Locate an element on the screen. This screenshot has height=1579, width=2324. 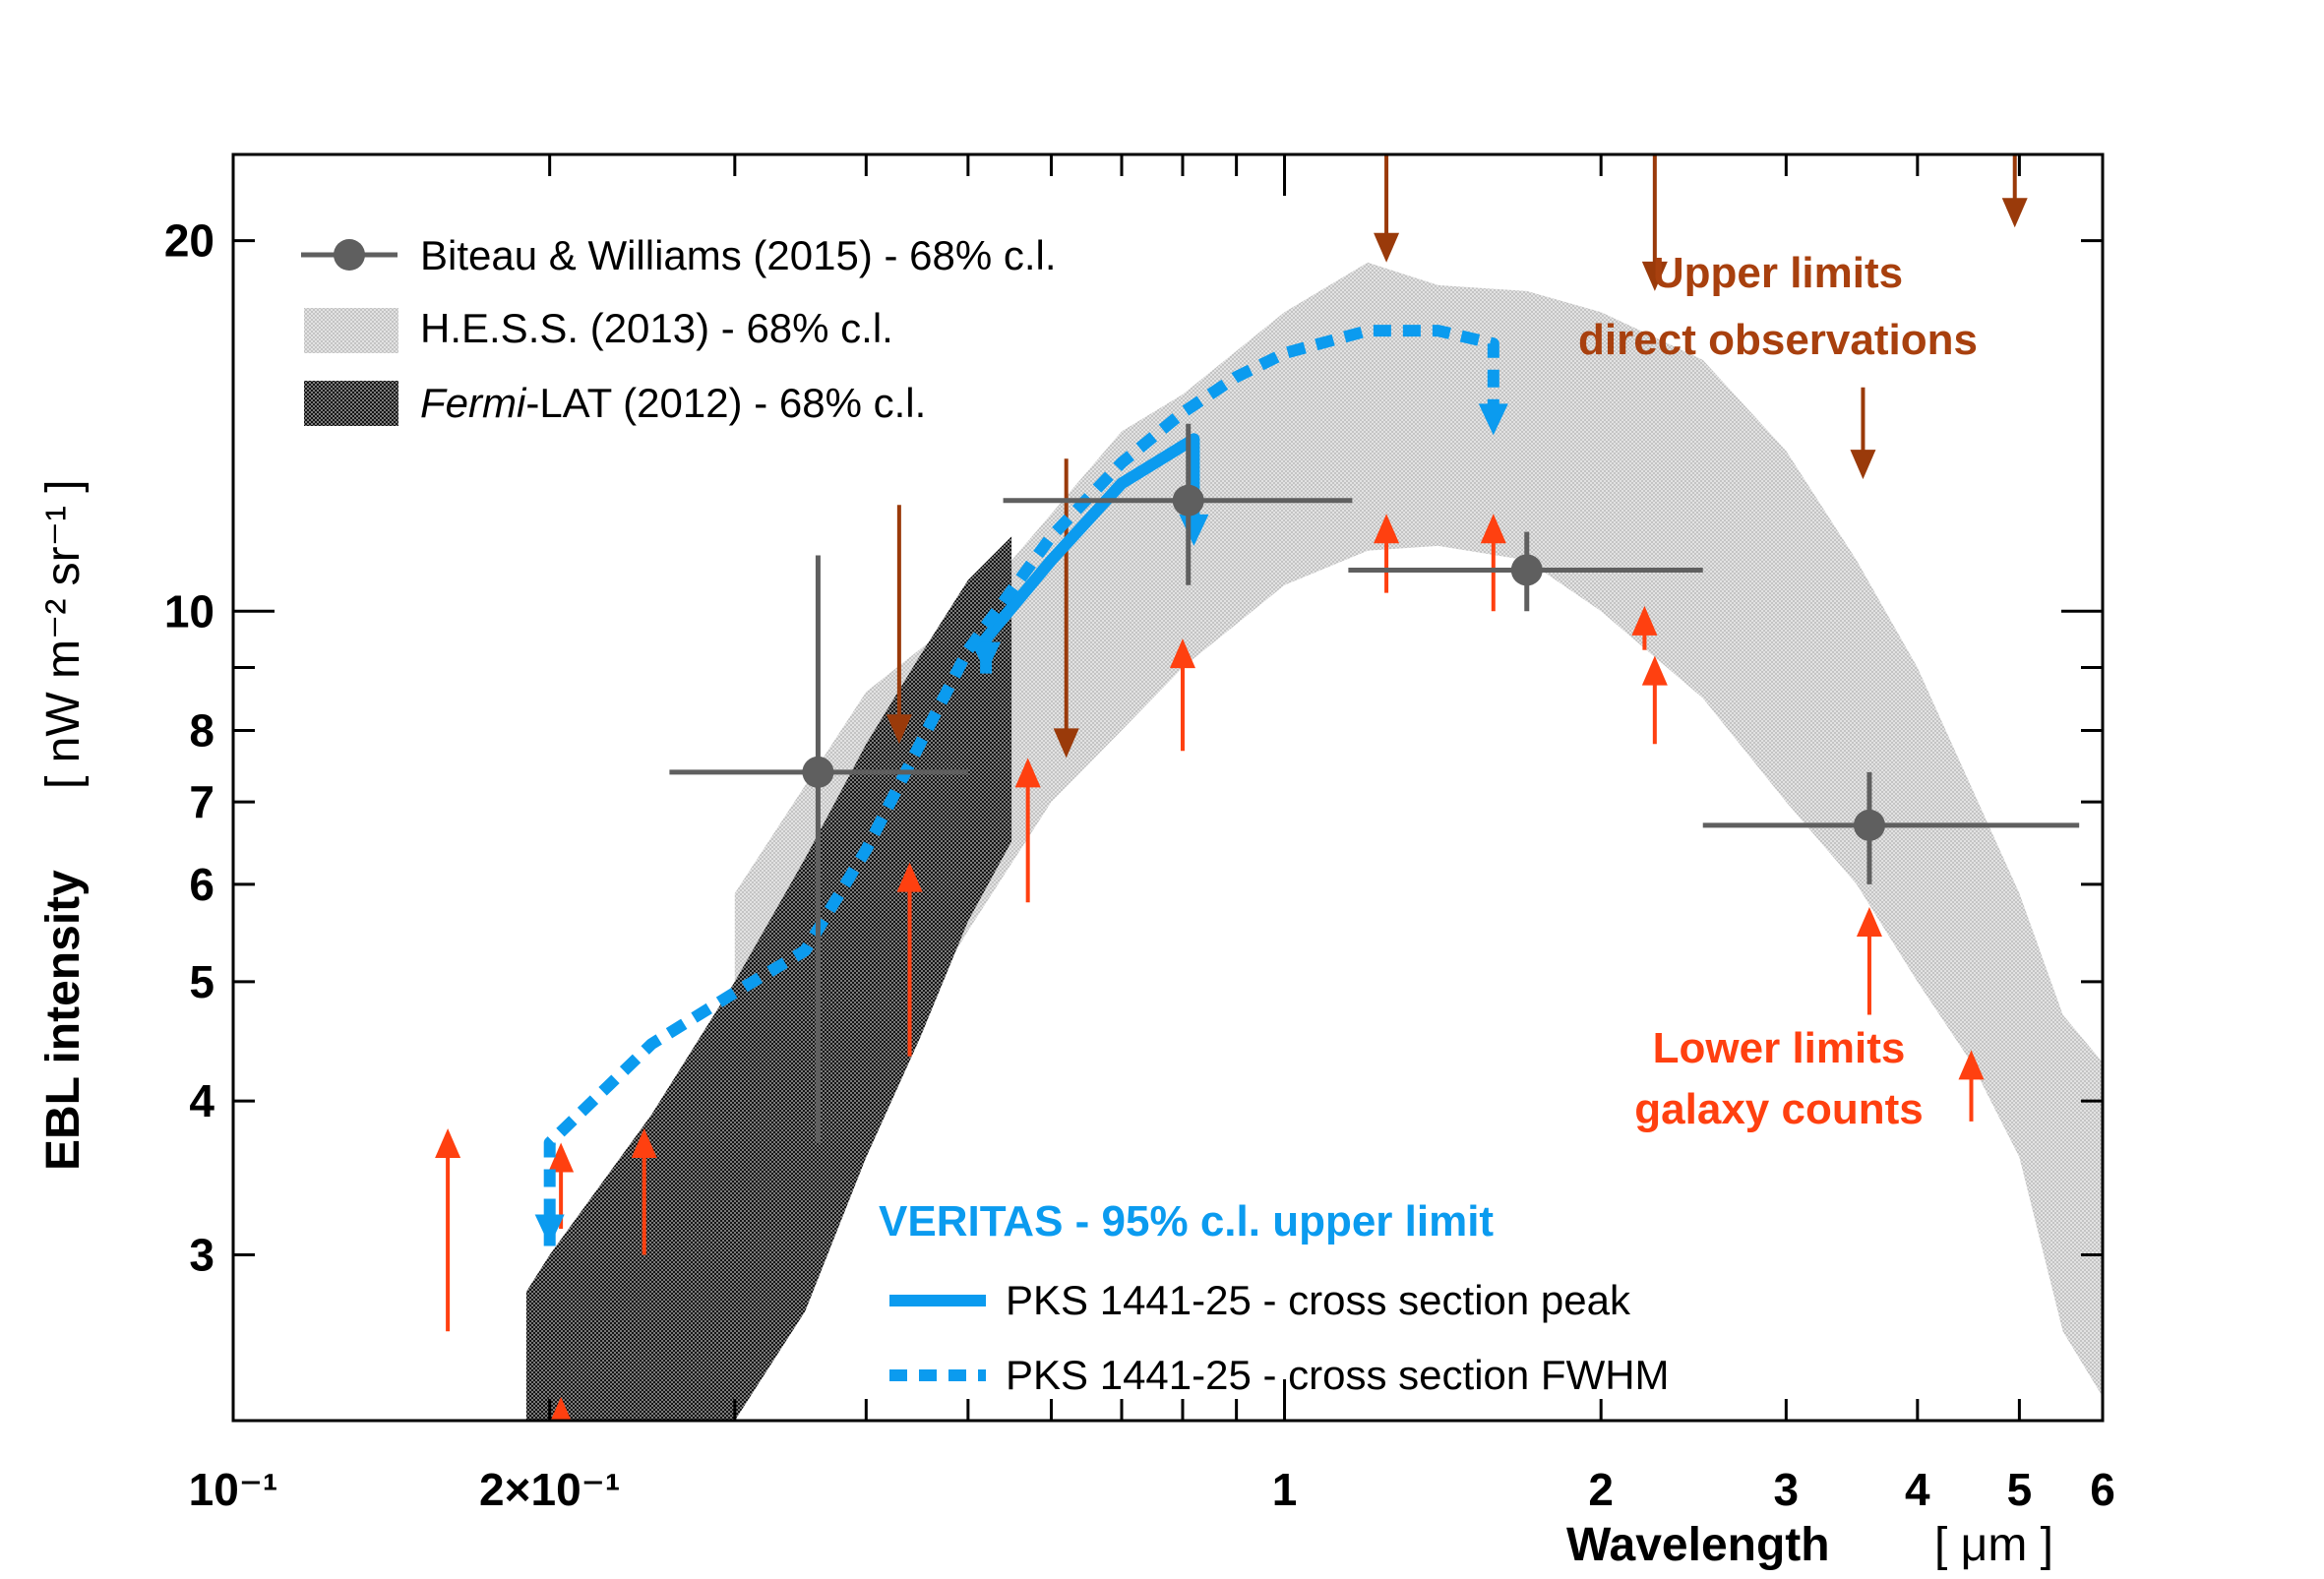
veritas-legend-title: VERITAS - 95% c.l. upper limit is located at coordinates (1186, 1221).